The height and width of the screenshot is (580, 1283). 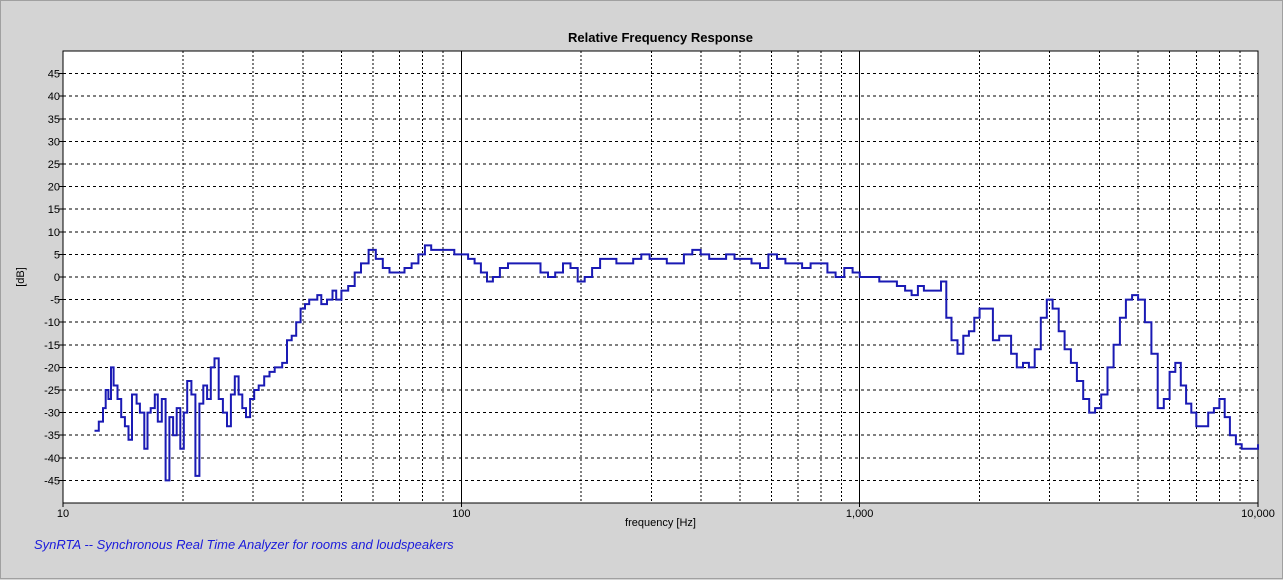 I want to click on y-tick-label: 40, so click(x=54, y=97).